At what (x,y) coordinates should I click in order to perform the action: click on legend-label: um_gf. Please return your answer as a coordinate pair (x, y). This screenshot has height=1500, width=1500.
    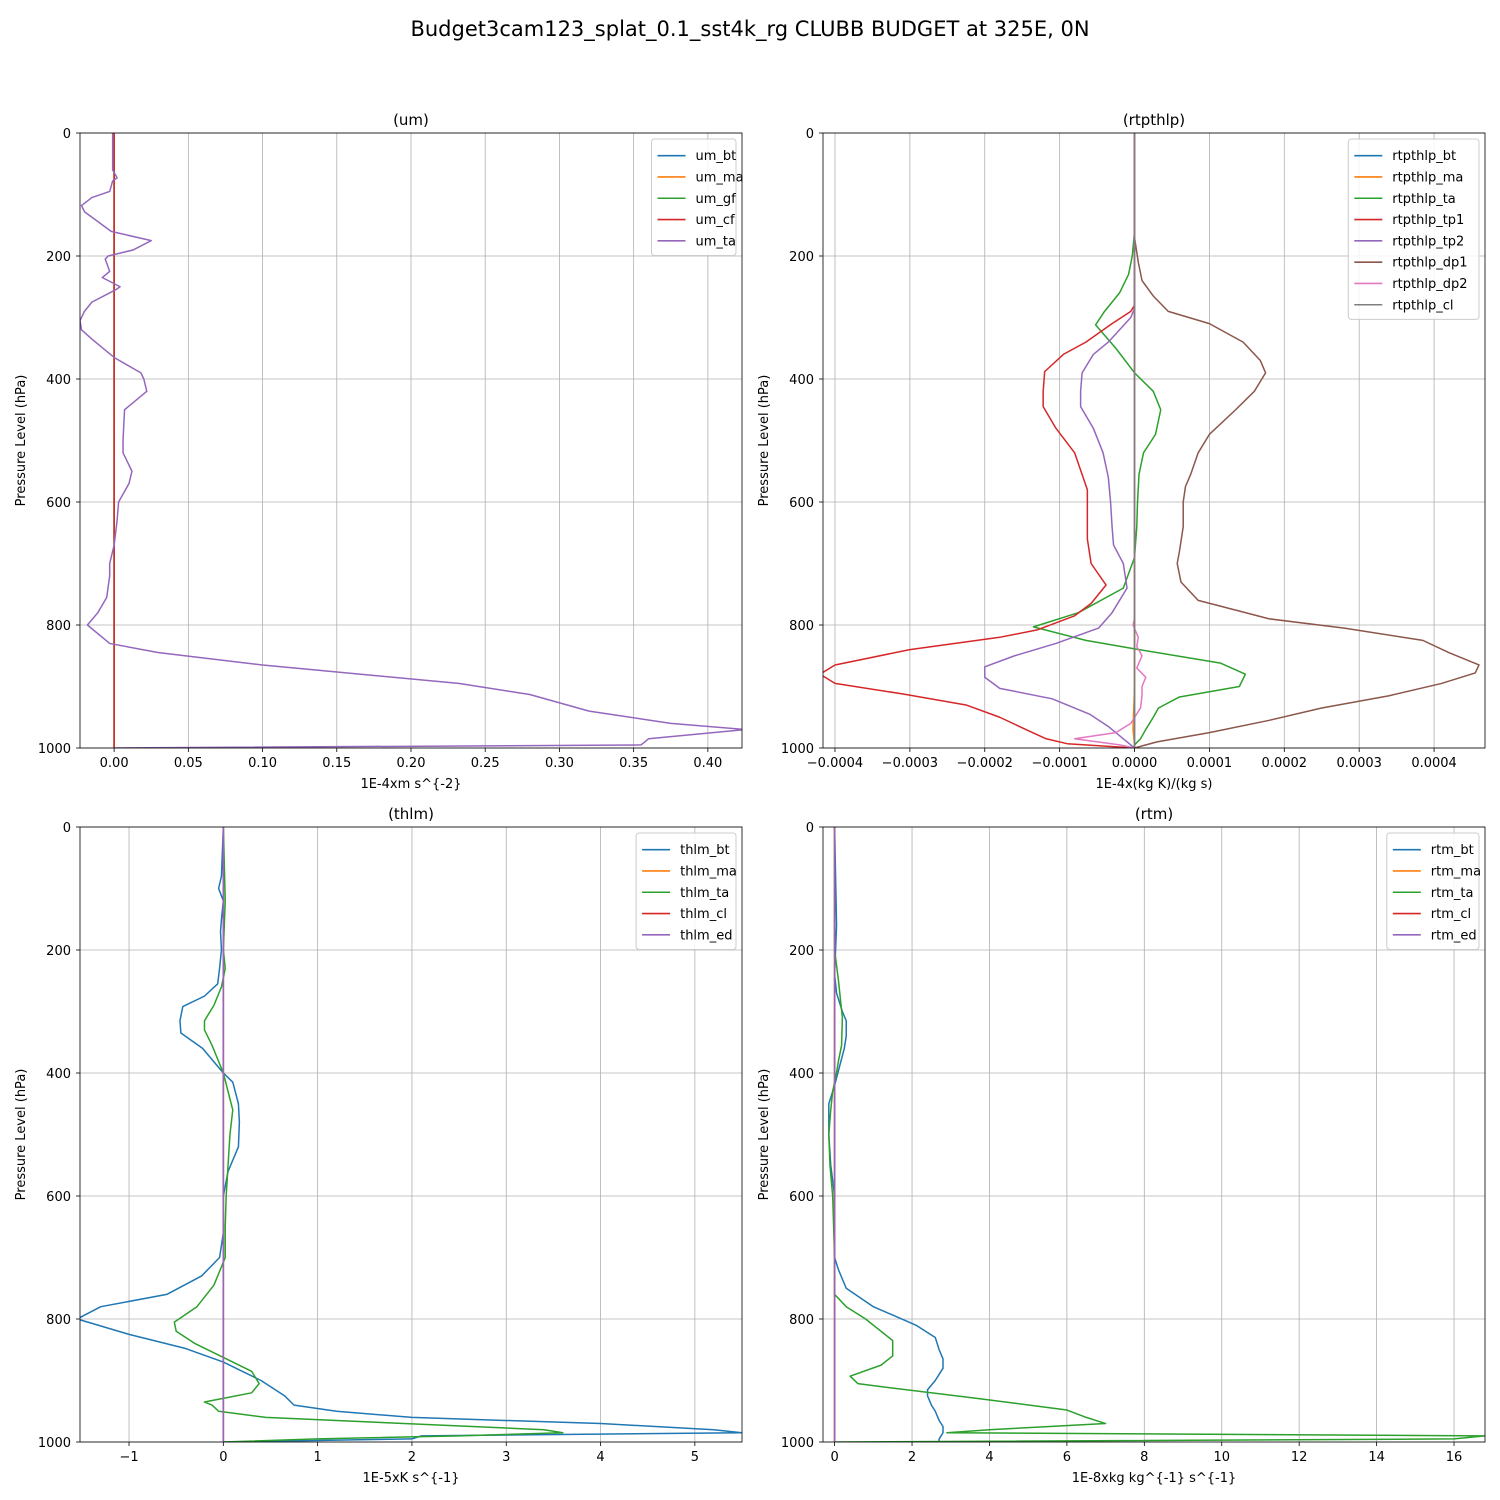
    Looking at the image, I should click on (716, 199).